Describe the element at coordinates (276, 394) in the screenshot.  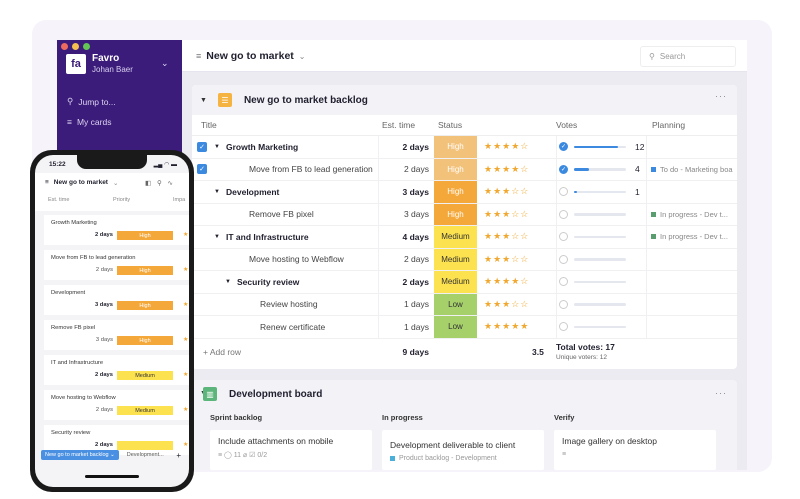
I see `widget-title: Development board` at that location.